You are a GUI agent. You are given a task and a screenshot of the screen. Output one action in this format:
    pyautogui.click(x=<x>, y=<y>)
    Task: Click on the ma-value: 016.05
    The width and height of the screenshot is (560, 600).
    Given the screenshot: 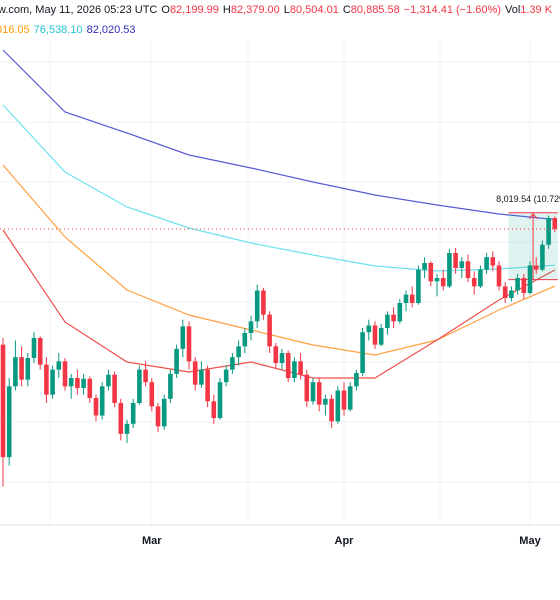 What is the action you would take?
    pyautogui.click(x=15, y=30)
    